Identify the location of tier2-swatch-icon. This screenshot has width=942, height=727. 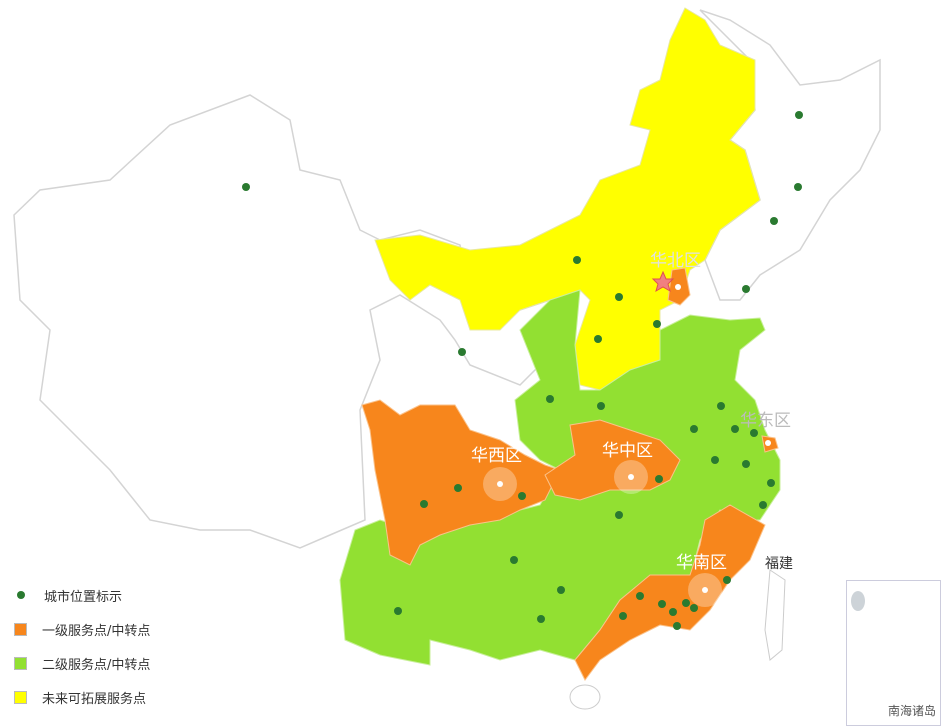
(20, 663).